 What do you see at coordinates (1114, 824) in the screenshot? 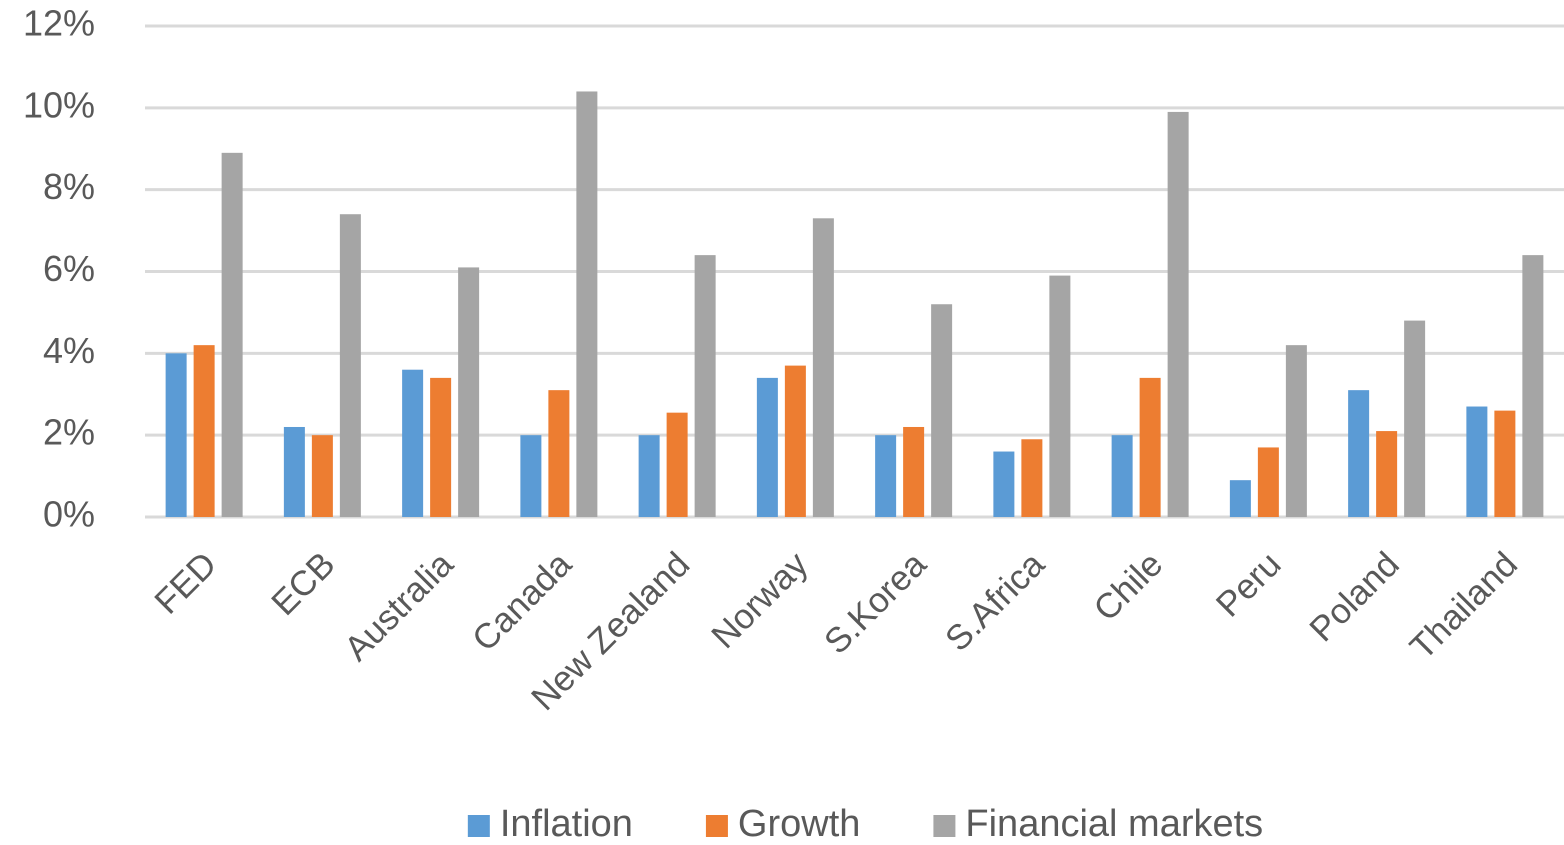
I see `legend-label: Financial markets` at bounding box center [1114, 824].